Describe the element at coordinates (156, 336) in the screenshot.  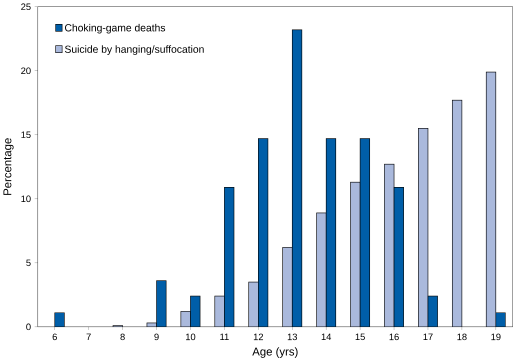
I see `x-tick-label: 9` at that location.